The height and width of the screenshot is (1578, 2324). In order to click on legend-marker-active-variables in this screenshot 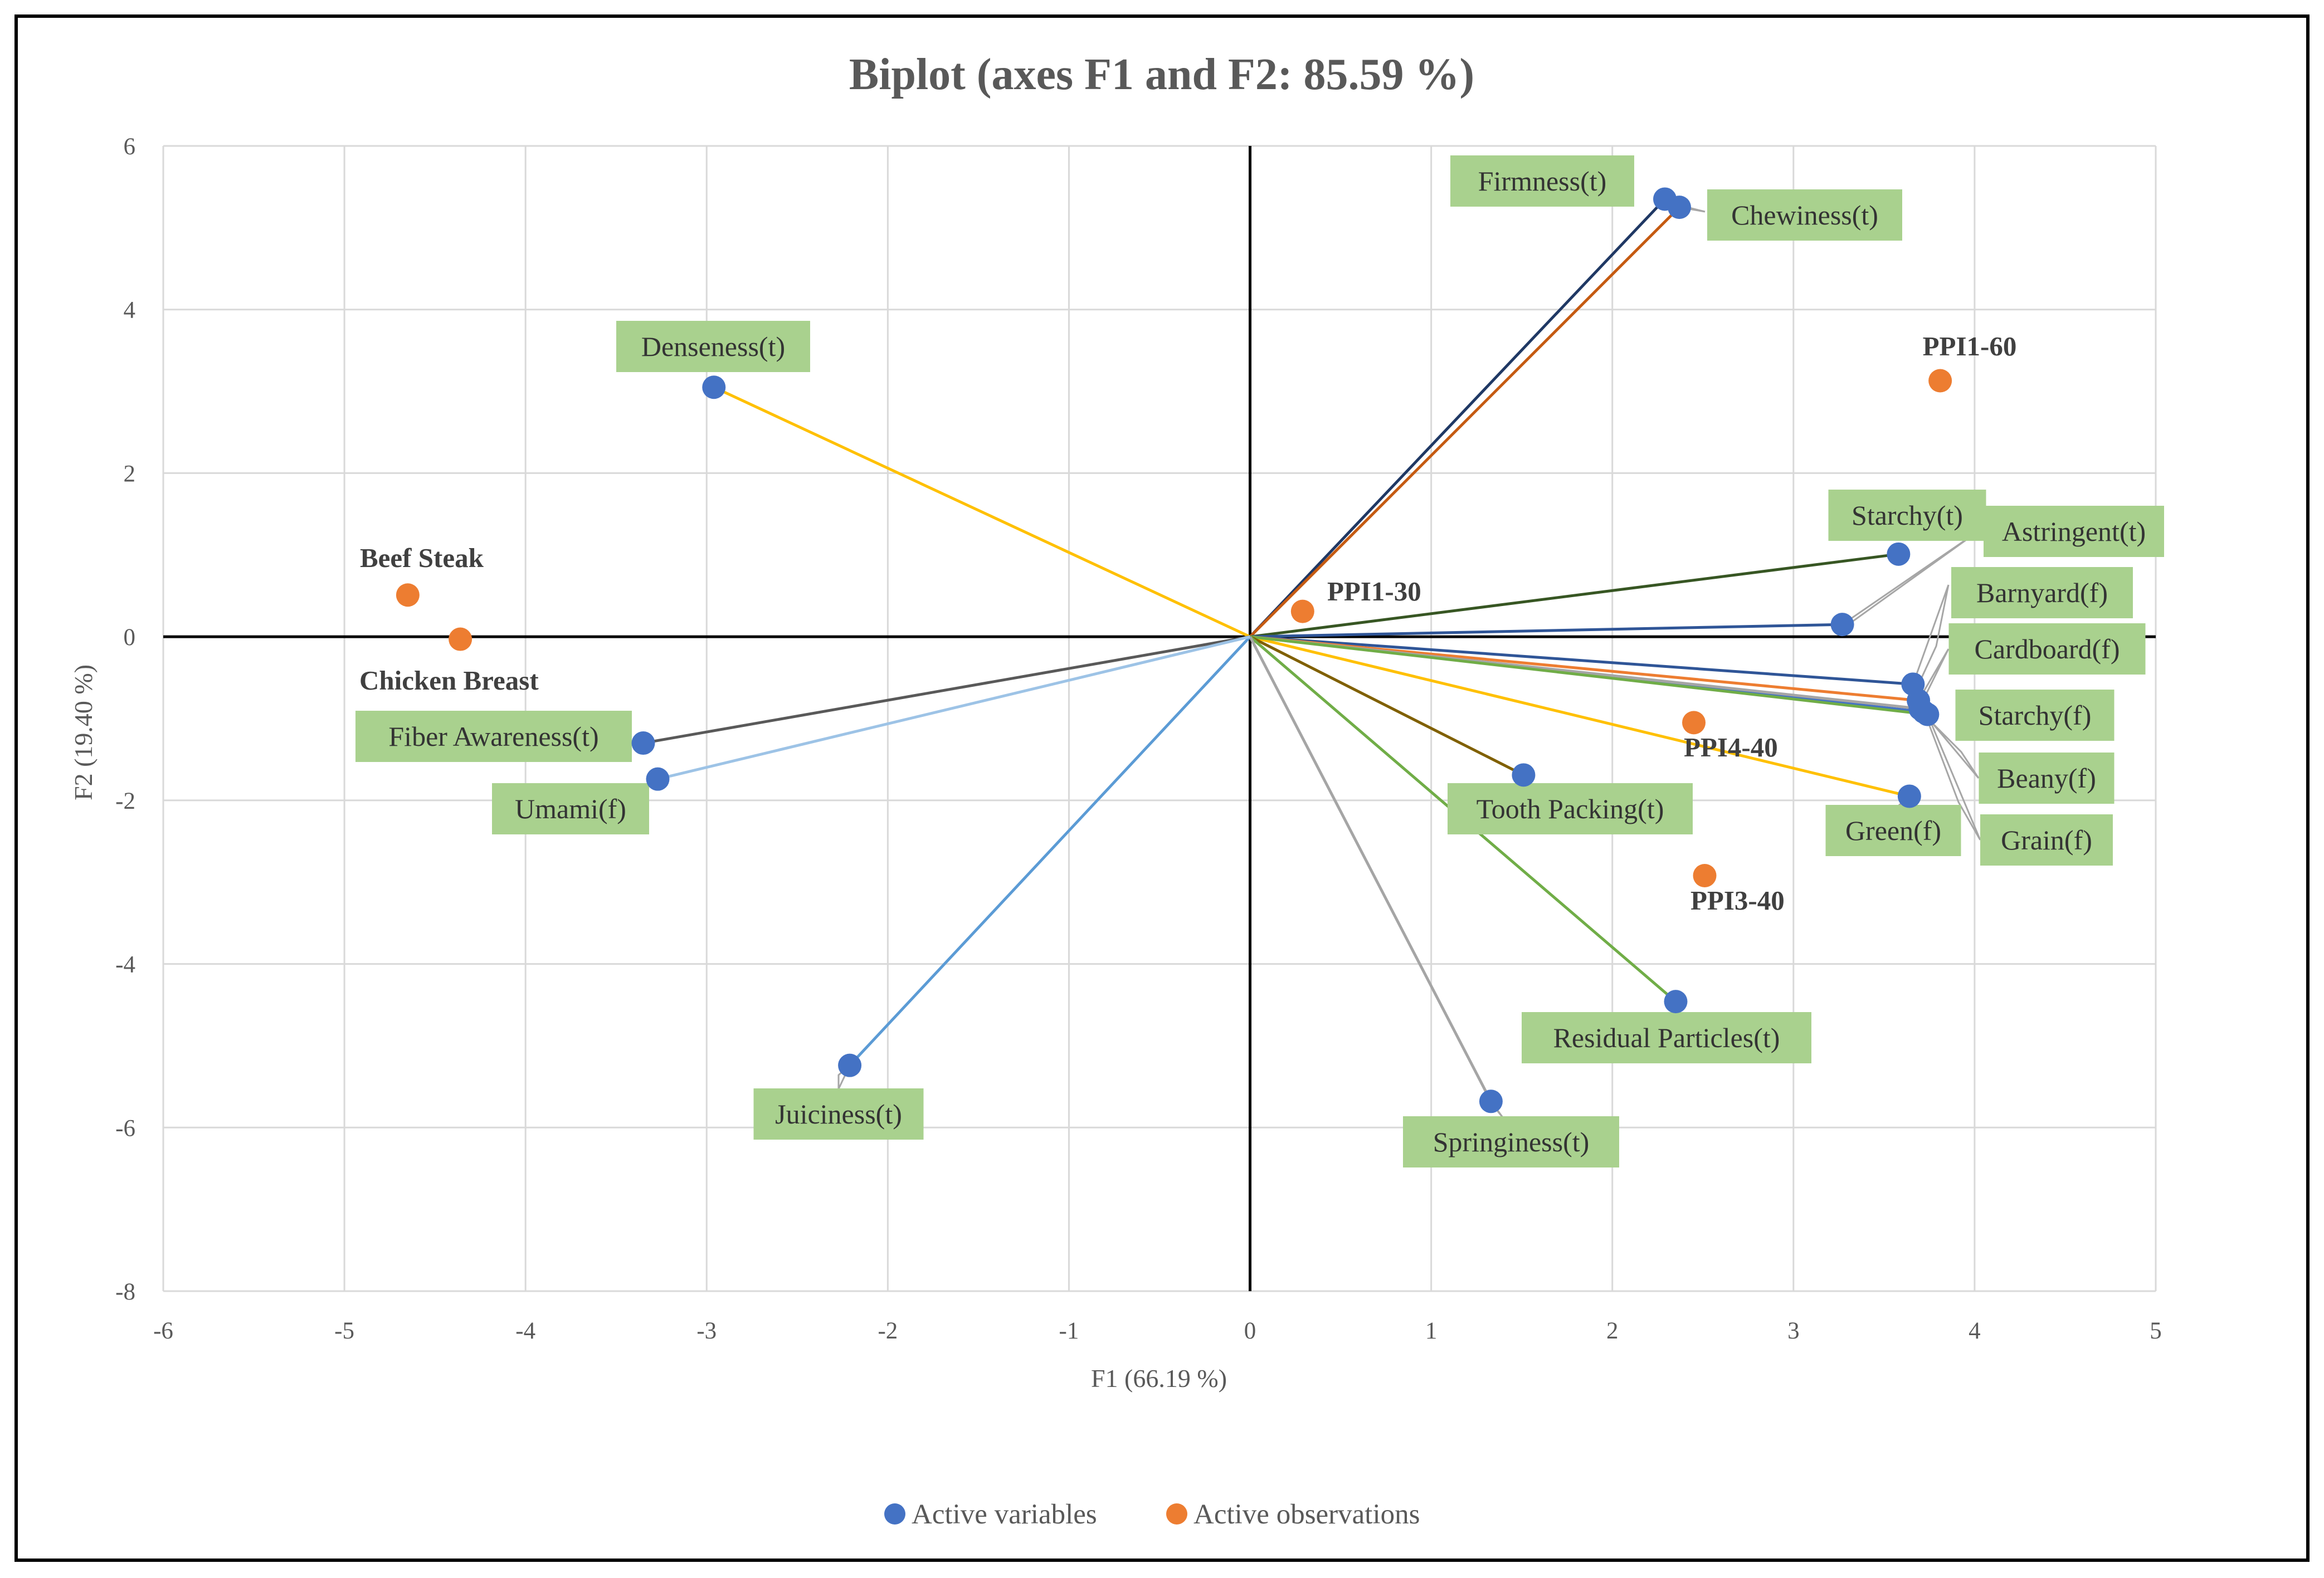, I will do `click(895, 1514)`.